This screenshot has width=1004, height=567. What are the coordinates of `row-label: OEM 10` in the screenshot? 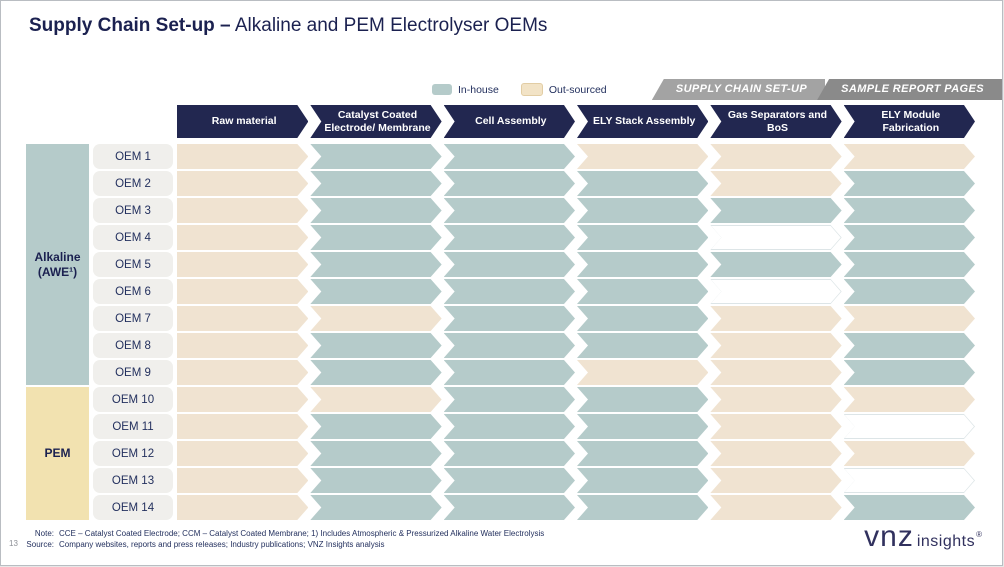 It's located at (133, 399).